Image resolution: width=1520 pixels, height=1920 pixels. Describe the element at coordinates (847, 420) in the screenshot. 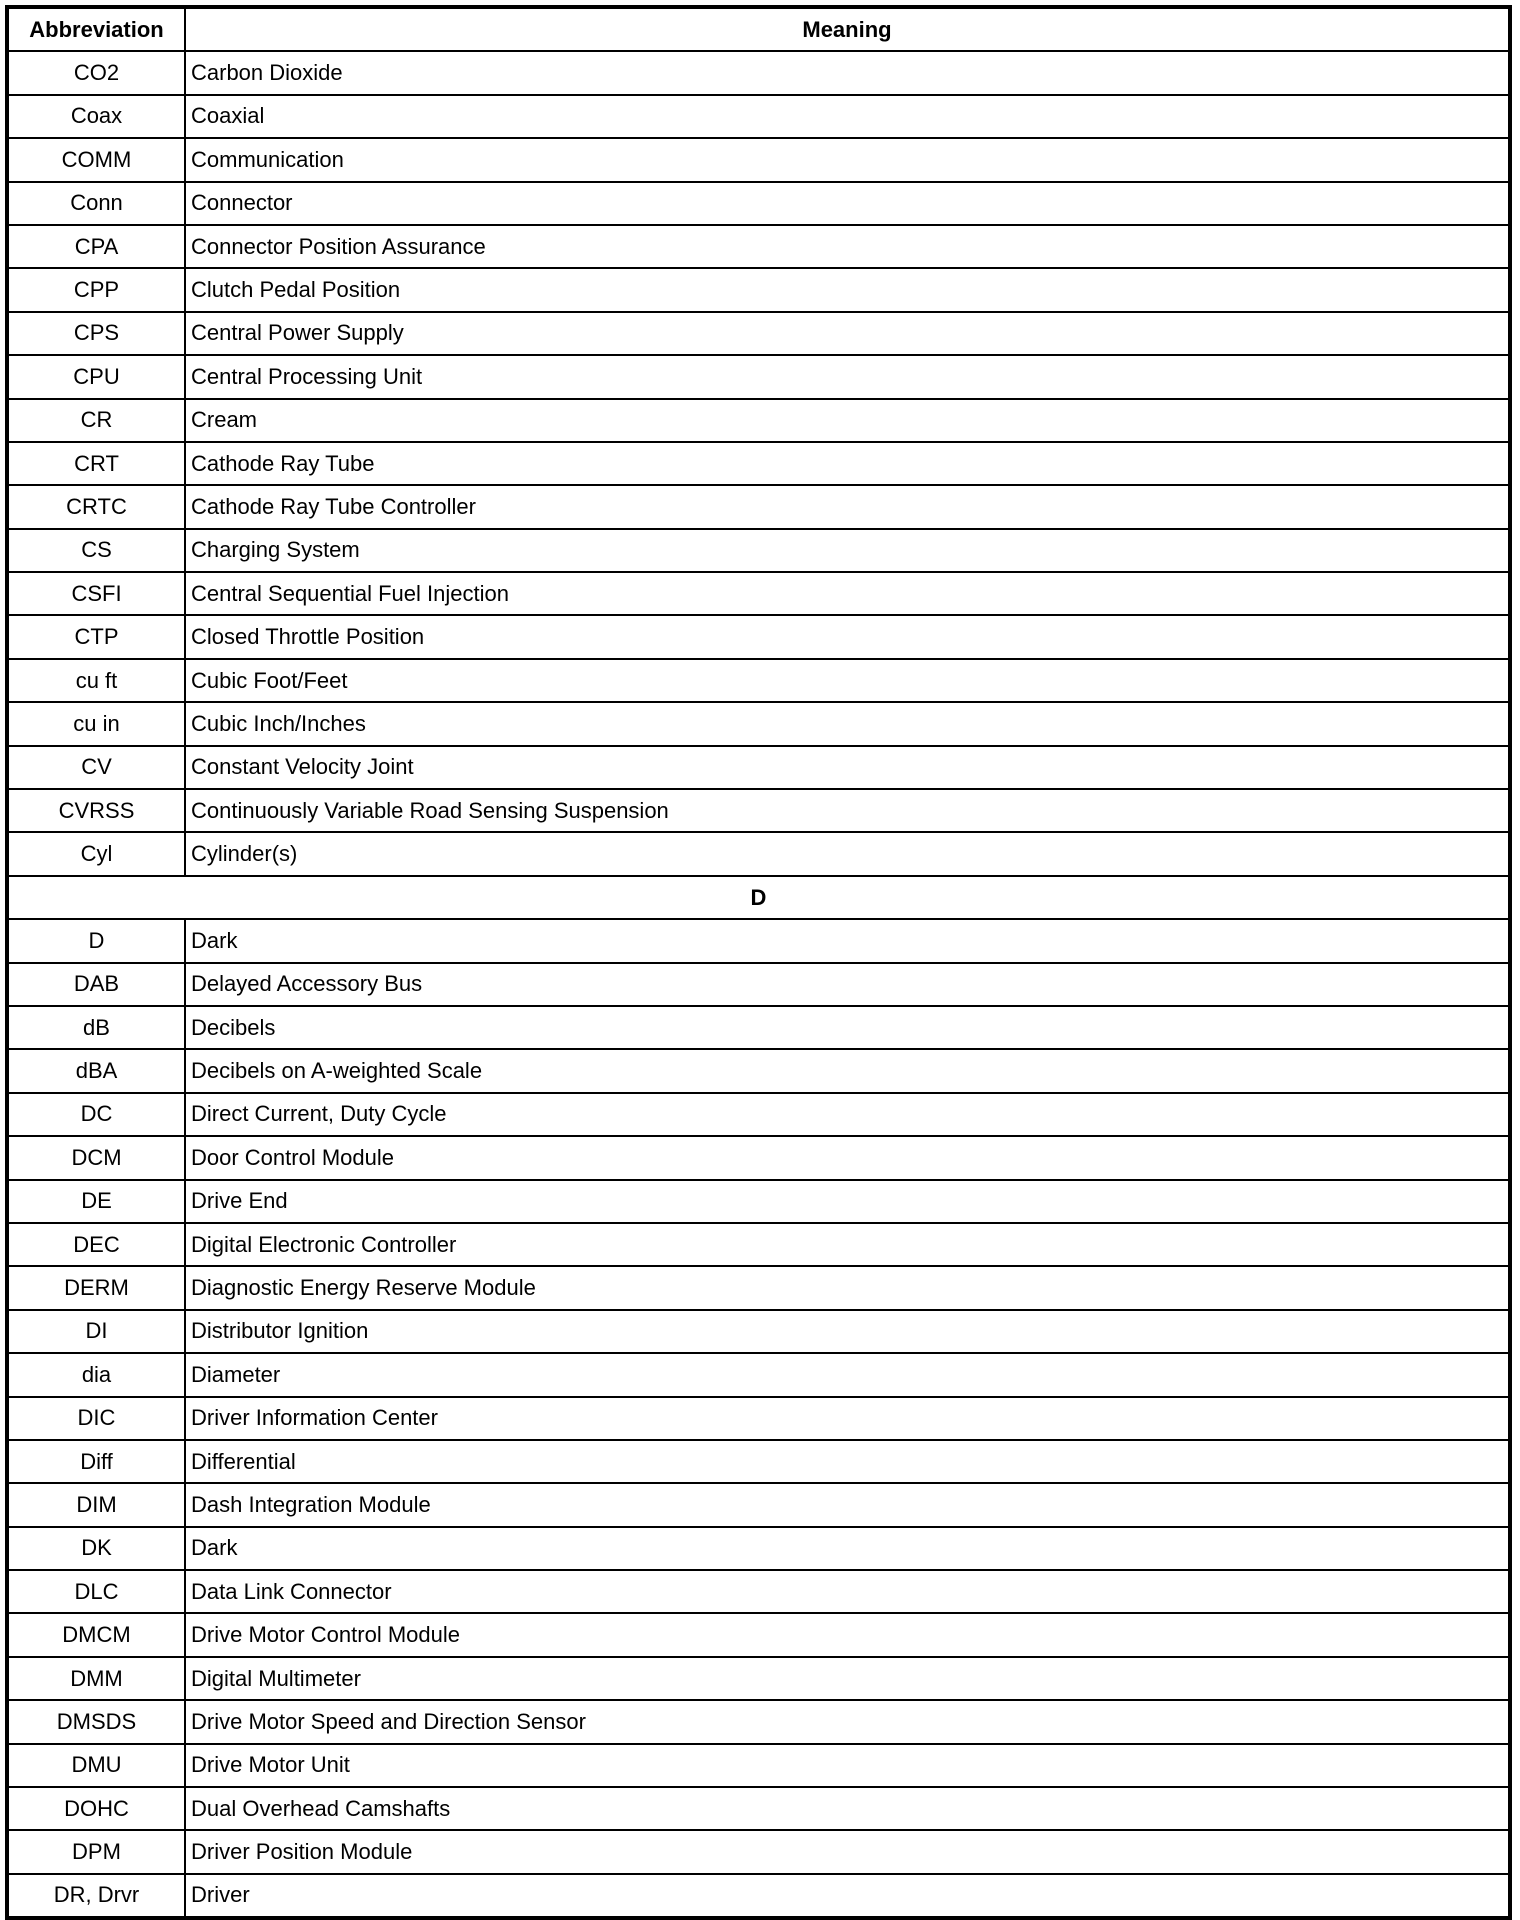

I see `meaning-cell: Cream` at that location.